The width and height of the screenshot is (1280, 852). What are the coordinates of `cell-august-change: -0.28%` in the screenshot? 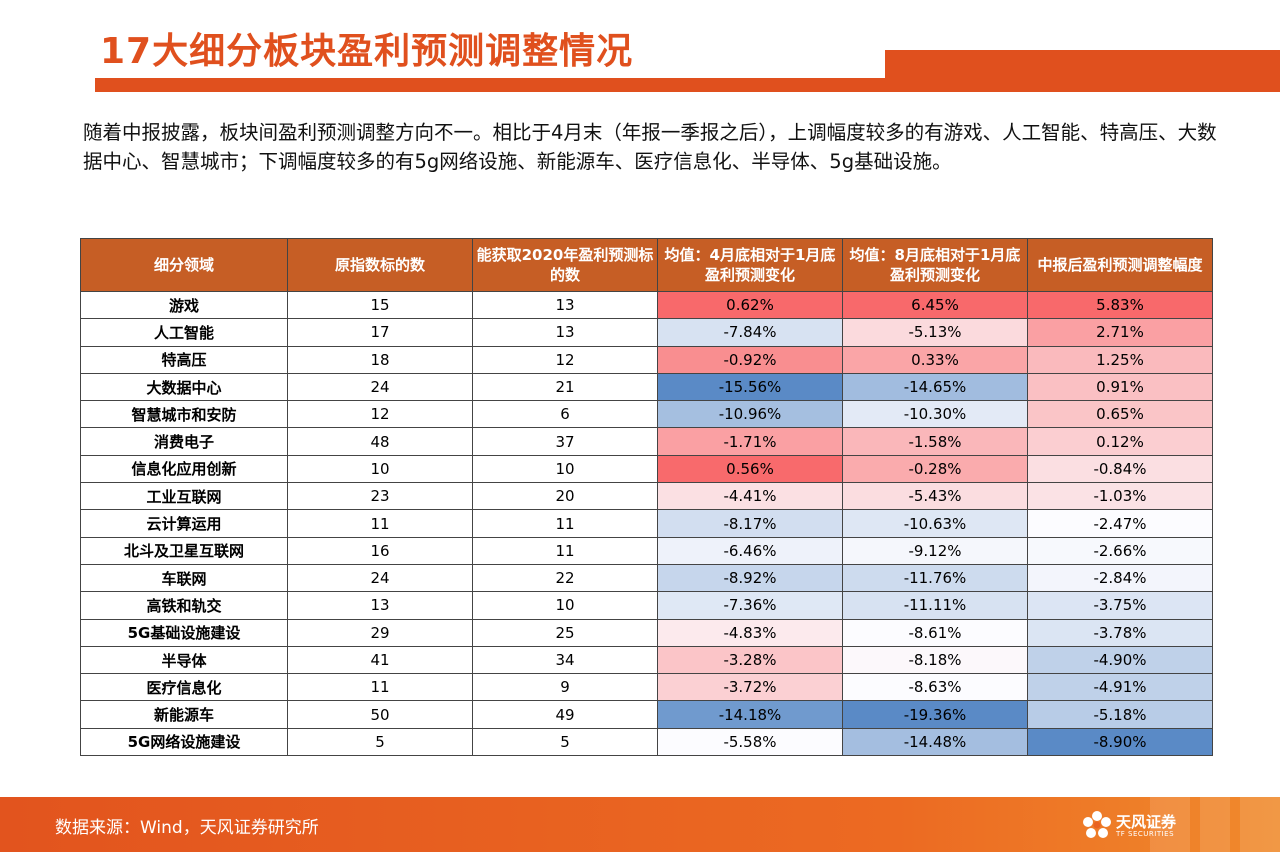 It's located at (935, 469).